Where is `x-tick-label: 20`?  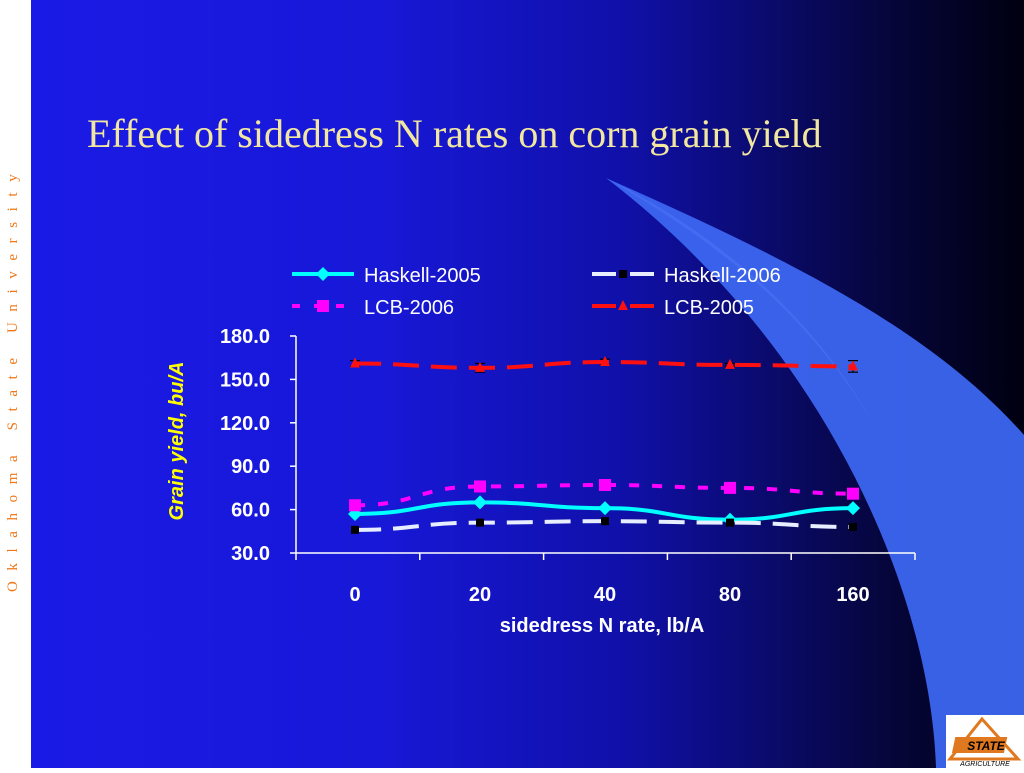
x-tick-label: 20 is located at coordinates (480, 595).